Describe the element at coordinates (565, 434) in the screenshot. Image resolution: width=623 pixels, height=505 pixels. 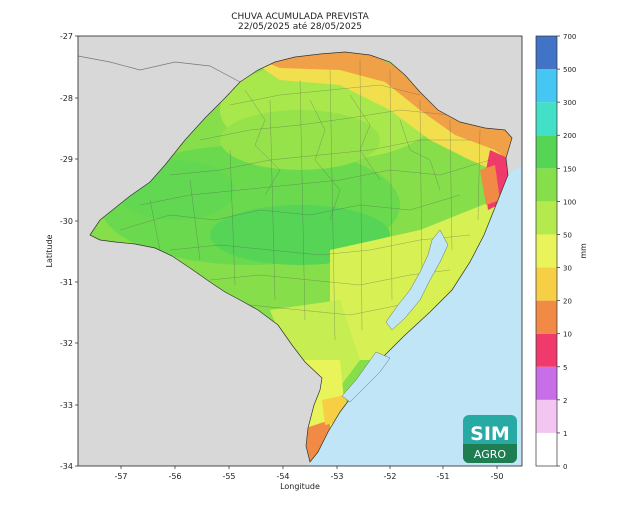
I see `colorbar-tick-label: 1` at that location.